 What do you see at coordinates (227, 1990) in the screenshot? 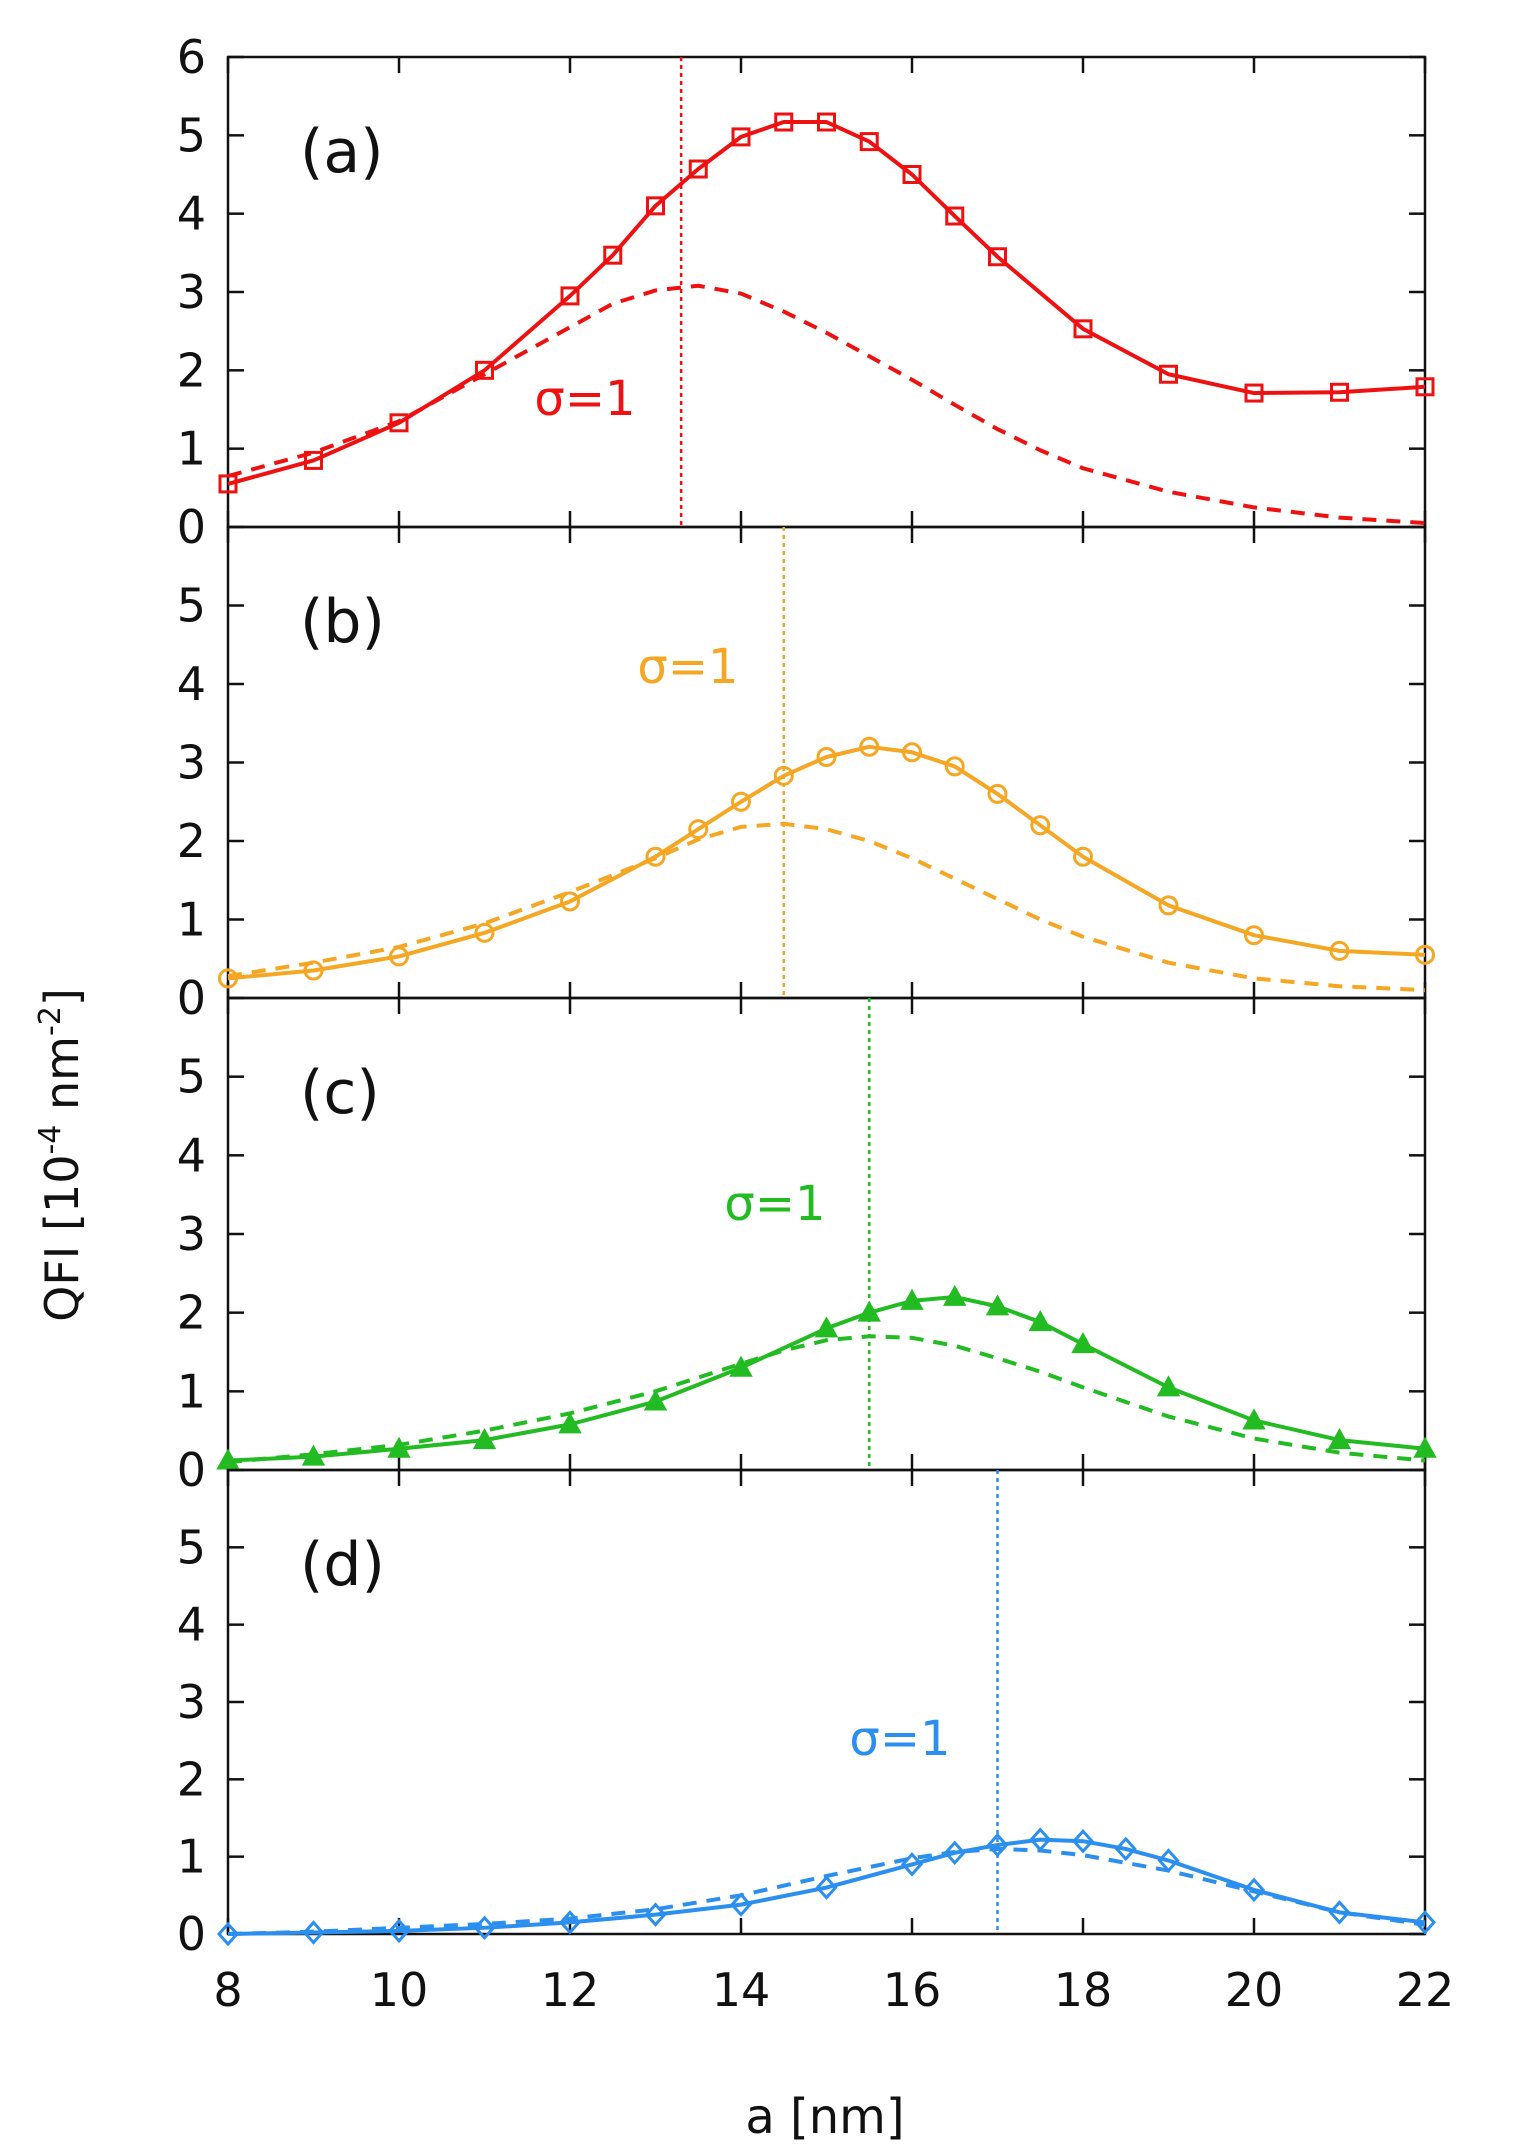
I see `x-tick-label: 8` at bounding box center [227, 1990].